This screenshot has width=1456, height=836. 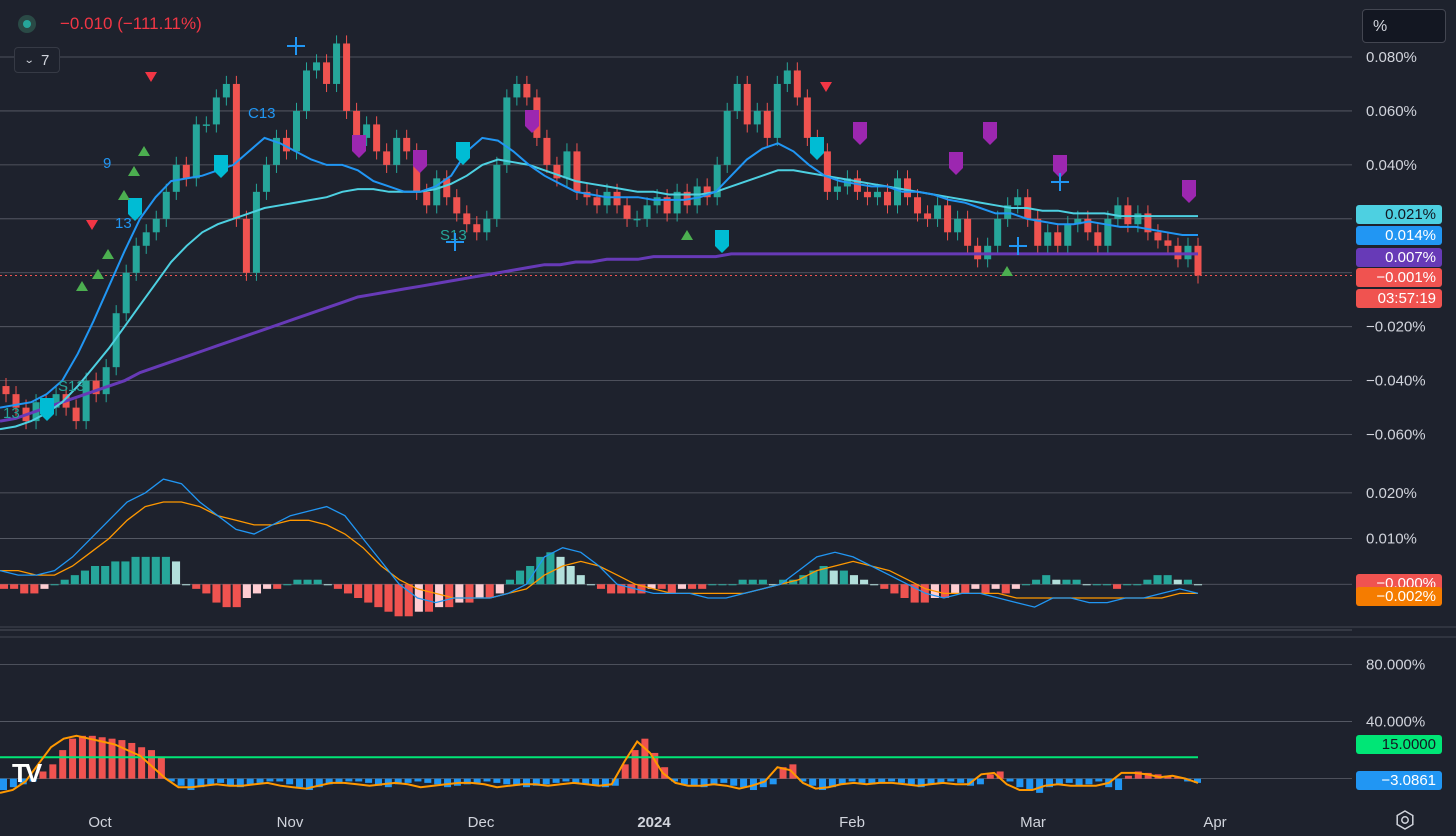 I want to click on status-dot-icon, so click(x=27, y=24).